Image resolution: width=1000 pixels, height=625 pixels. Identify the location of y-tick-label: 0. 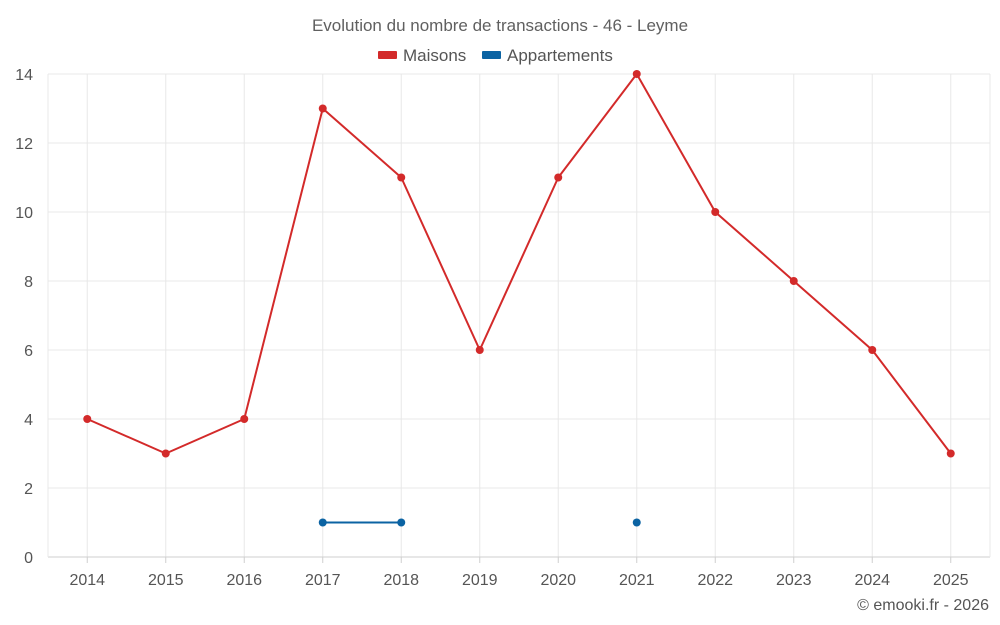
(28, 558).